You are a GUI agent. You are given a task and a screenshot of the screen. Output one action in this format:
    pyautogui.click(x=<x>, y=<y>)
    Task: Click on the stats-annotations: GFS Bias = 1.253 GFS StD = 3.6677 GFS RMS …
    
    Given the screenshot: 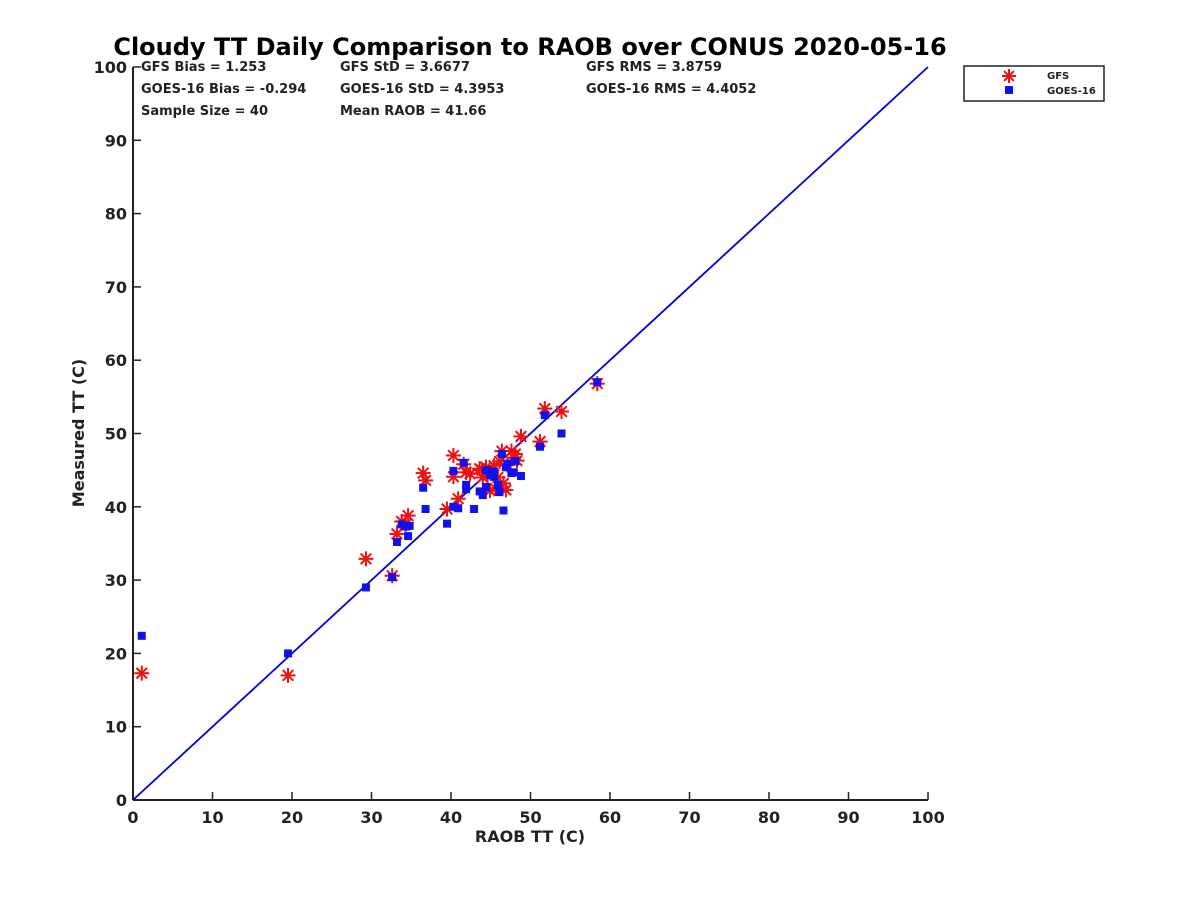 What is the action you would take?
    pyautogui.click(x=448, y=89)
    